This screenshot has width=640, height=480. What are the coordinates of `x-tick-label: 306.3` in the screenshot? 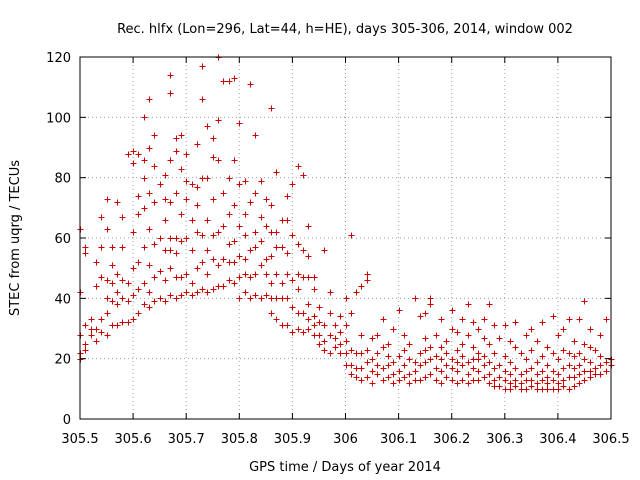 It's located at (504, 439).